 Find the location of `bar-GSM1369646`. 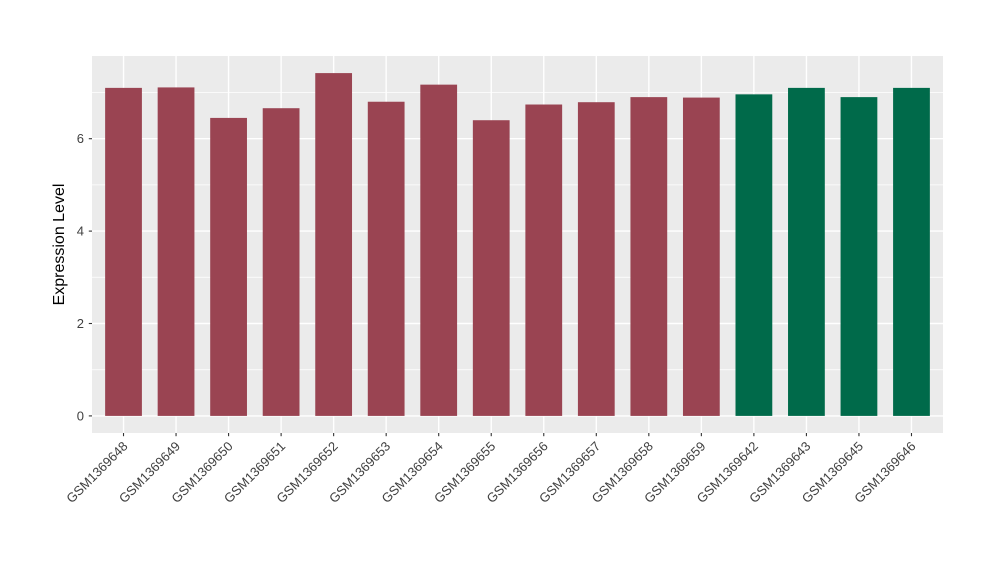

bar-GSM1369646 is located at coordinates (911, 251).